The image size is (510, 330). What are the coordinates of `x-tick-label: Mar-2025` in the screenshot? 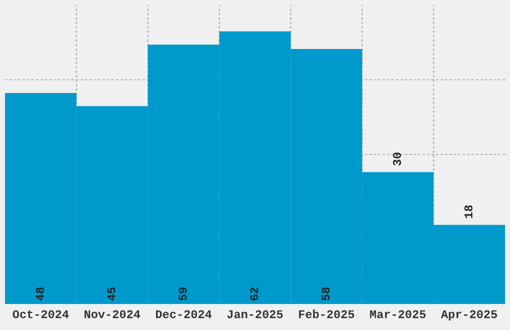 It's located at (398, 314).